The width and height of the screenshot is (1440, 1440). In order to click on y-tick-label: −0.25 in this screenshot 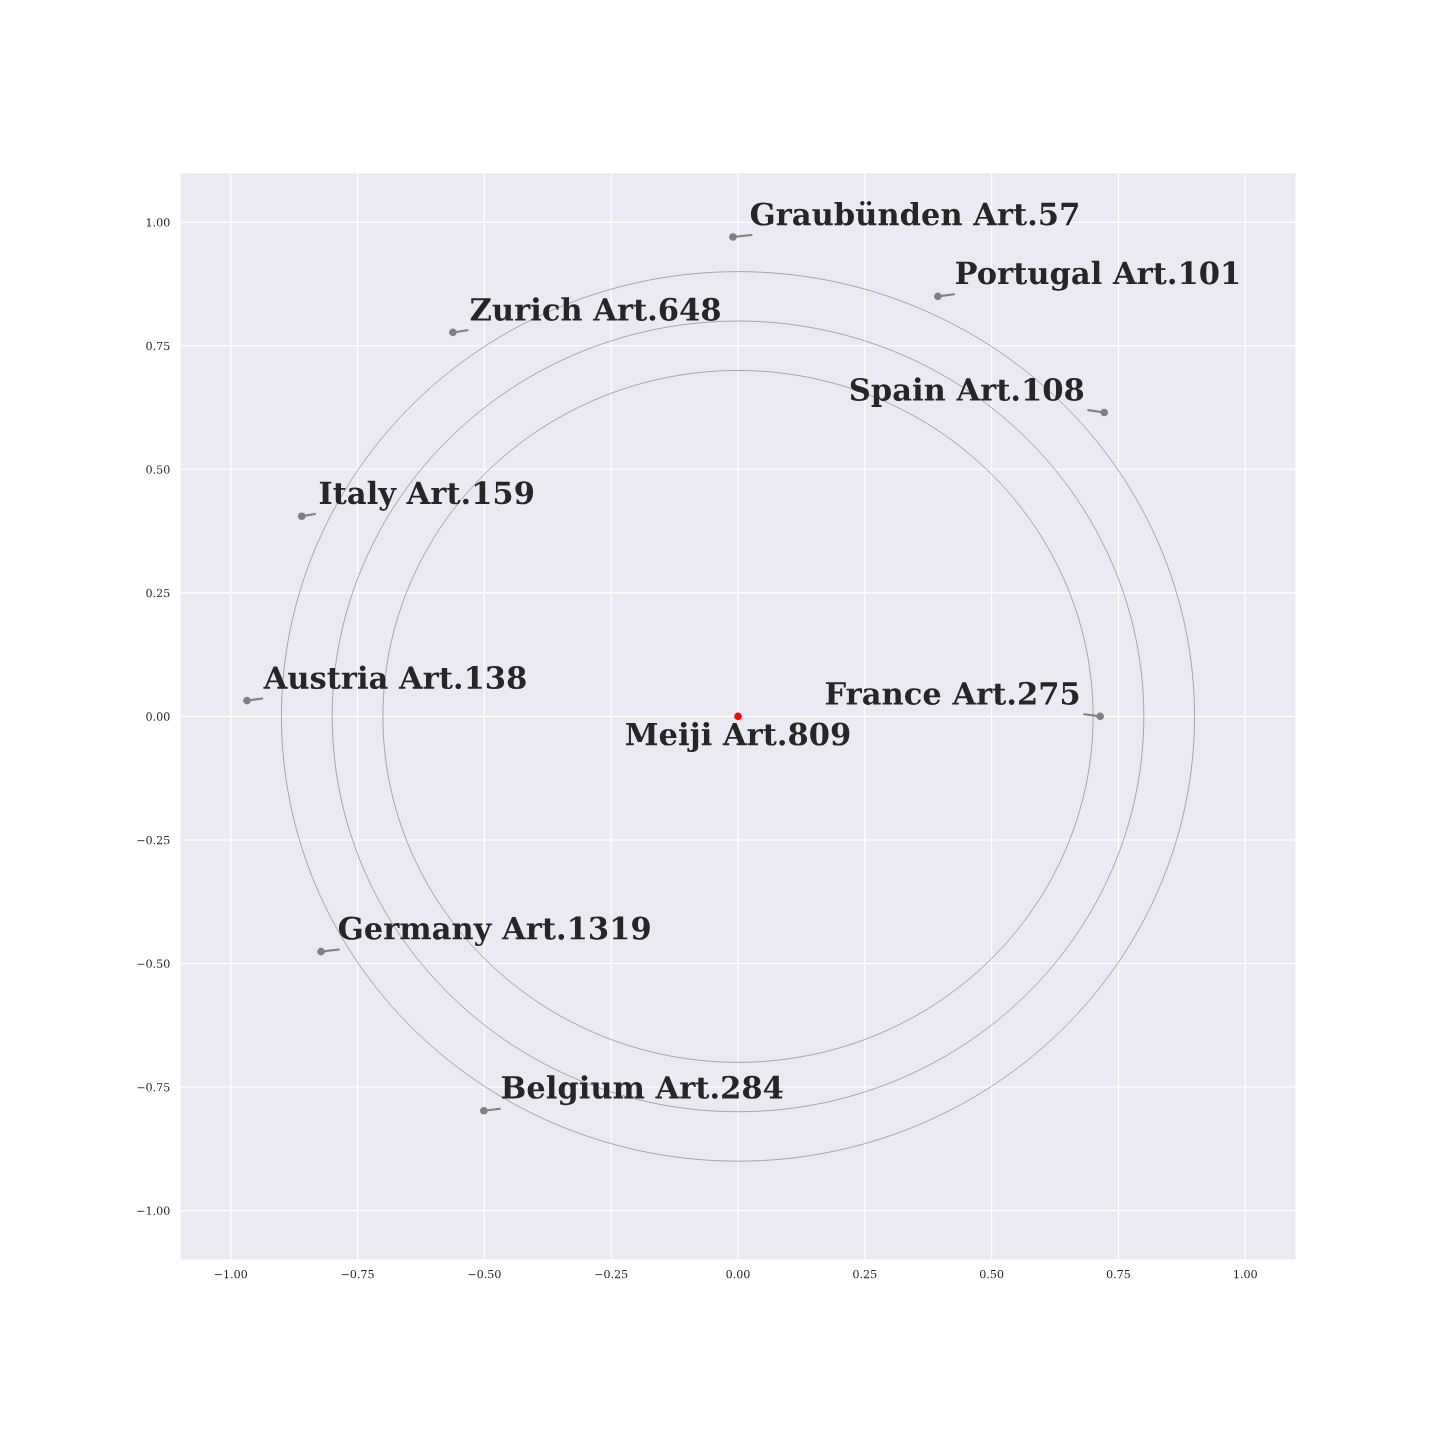, I will do `click(153, 840)`.